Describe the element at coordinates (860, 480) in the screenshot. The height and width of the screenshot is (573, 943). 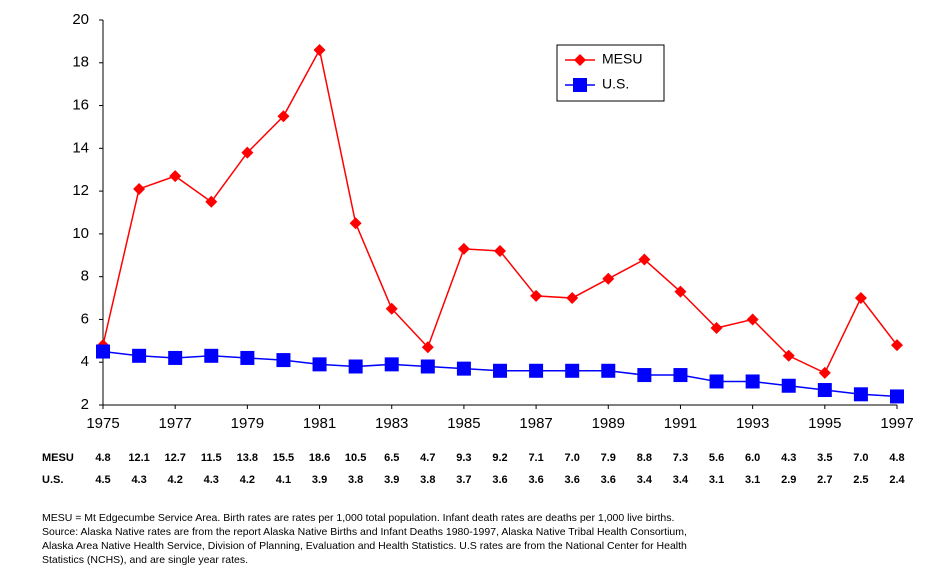
I see `table-value: 2.5` at that location.